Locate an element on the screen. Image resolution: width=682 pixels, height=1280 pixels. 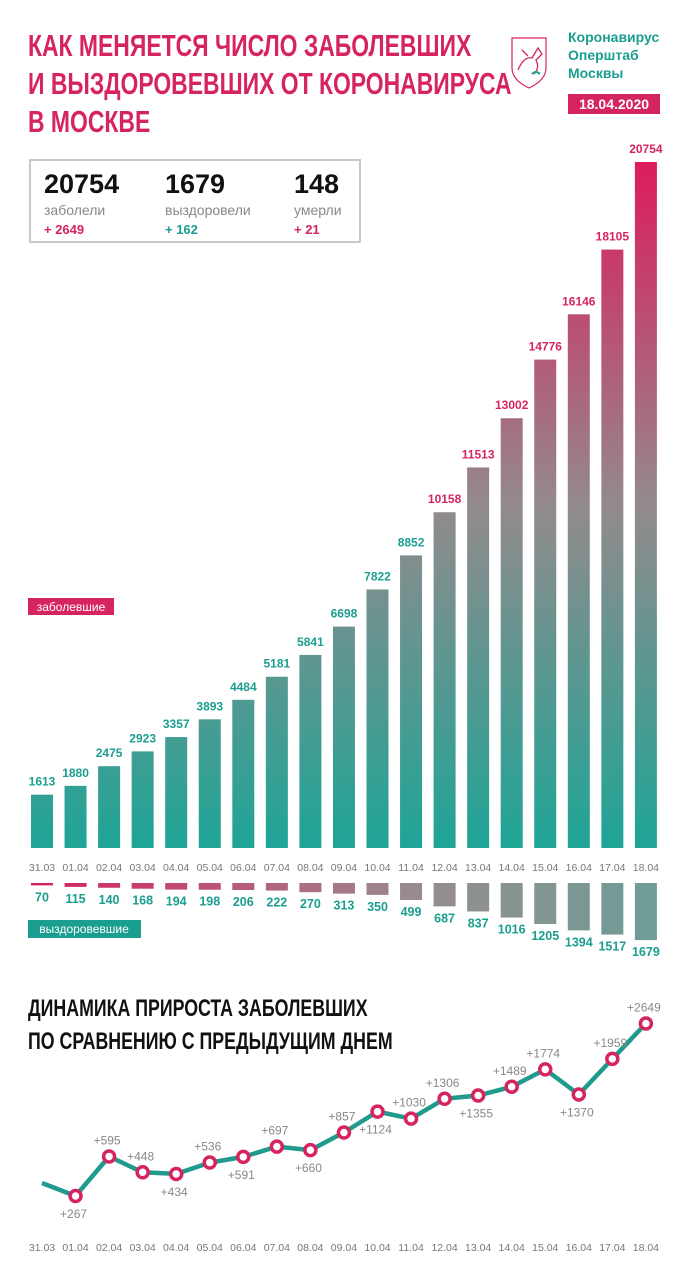
bar-label-cases: 1880 is located at coordinates (75, 773).